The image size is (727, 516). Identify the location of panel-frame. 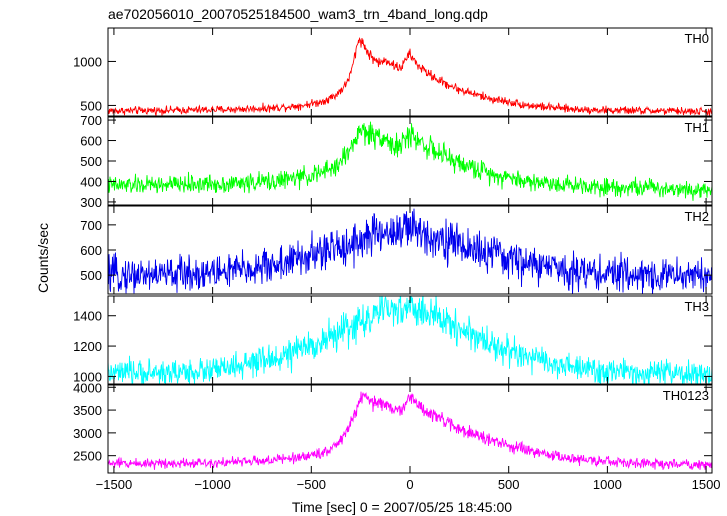
(410, 72).